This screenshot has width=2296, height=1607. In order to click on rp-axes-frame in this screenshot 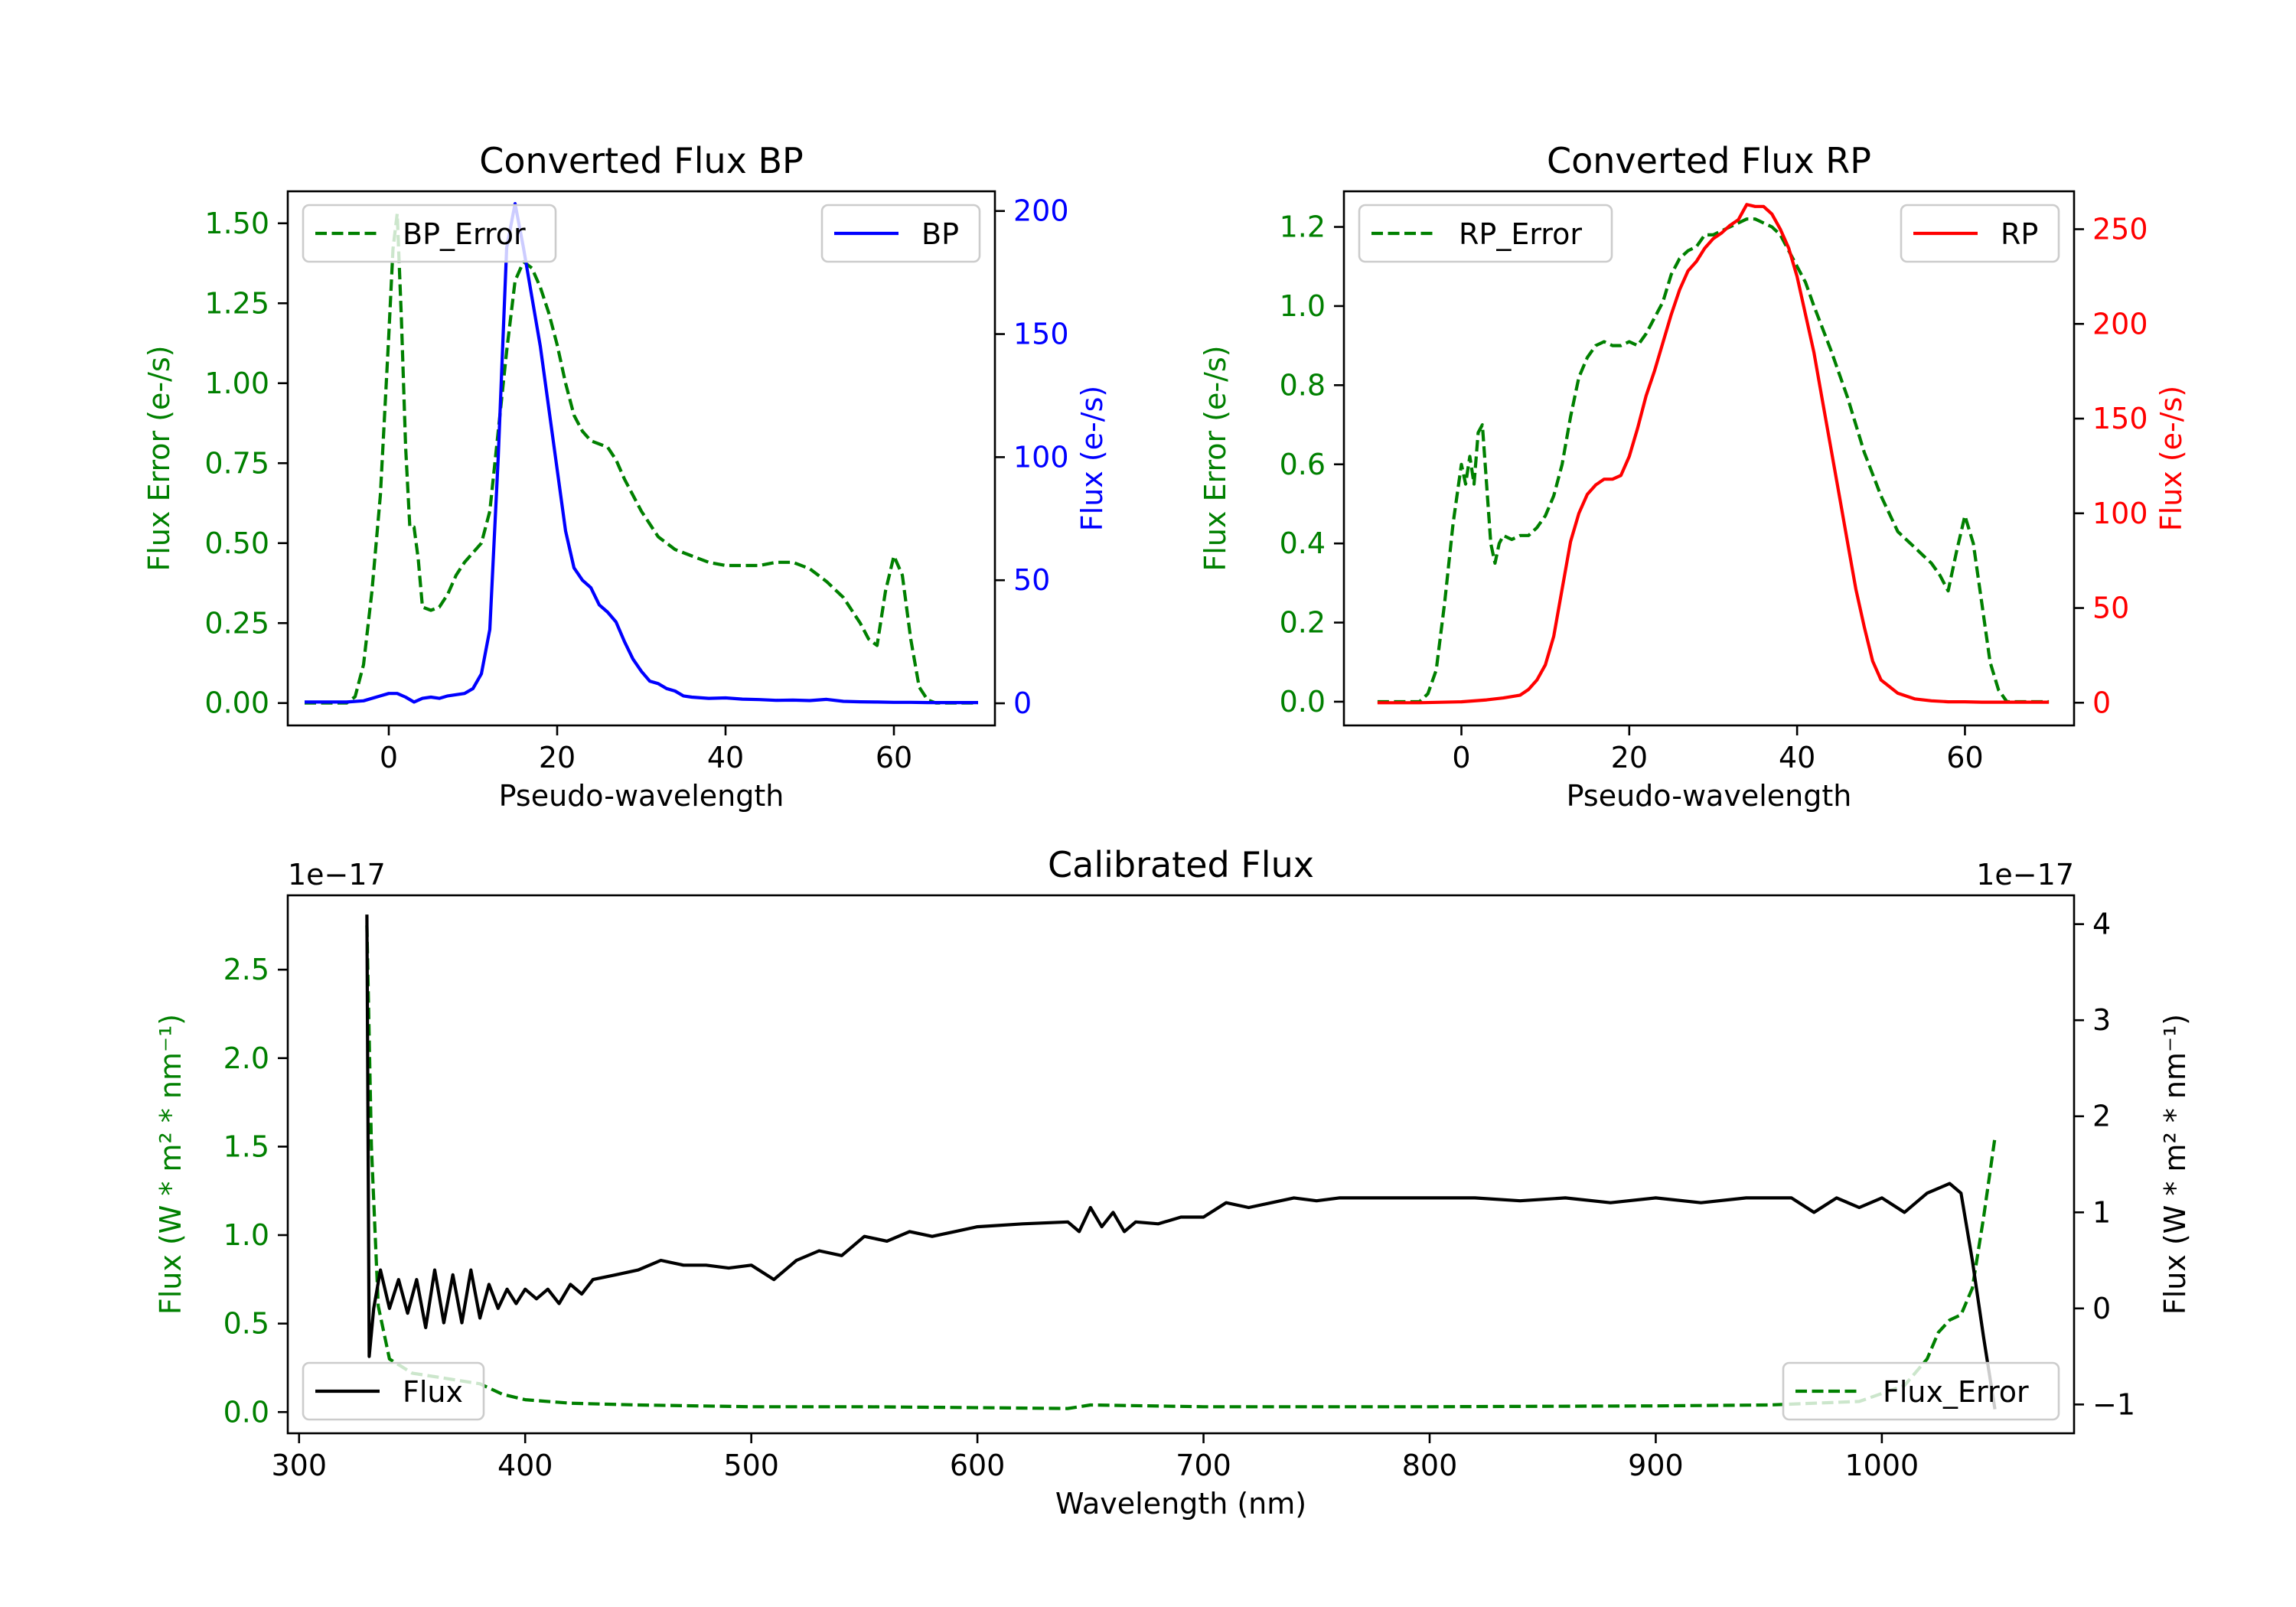, I will do `click(1709, 458)`.